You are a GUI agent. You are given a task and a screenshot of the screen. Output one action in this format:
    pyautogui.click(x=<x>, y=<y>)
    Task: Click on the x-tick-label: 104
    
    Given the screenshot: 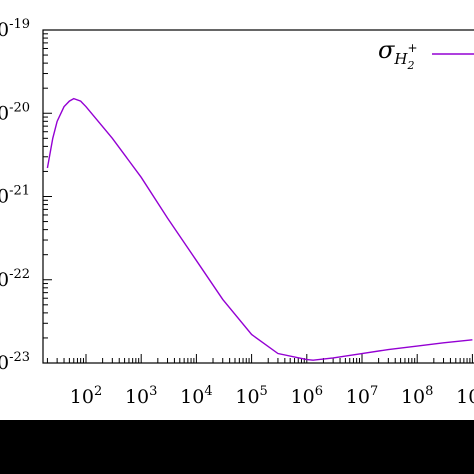 What is the action you would take?
    pyautogui.click(x=196, y=396)
    